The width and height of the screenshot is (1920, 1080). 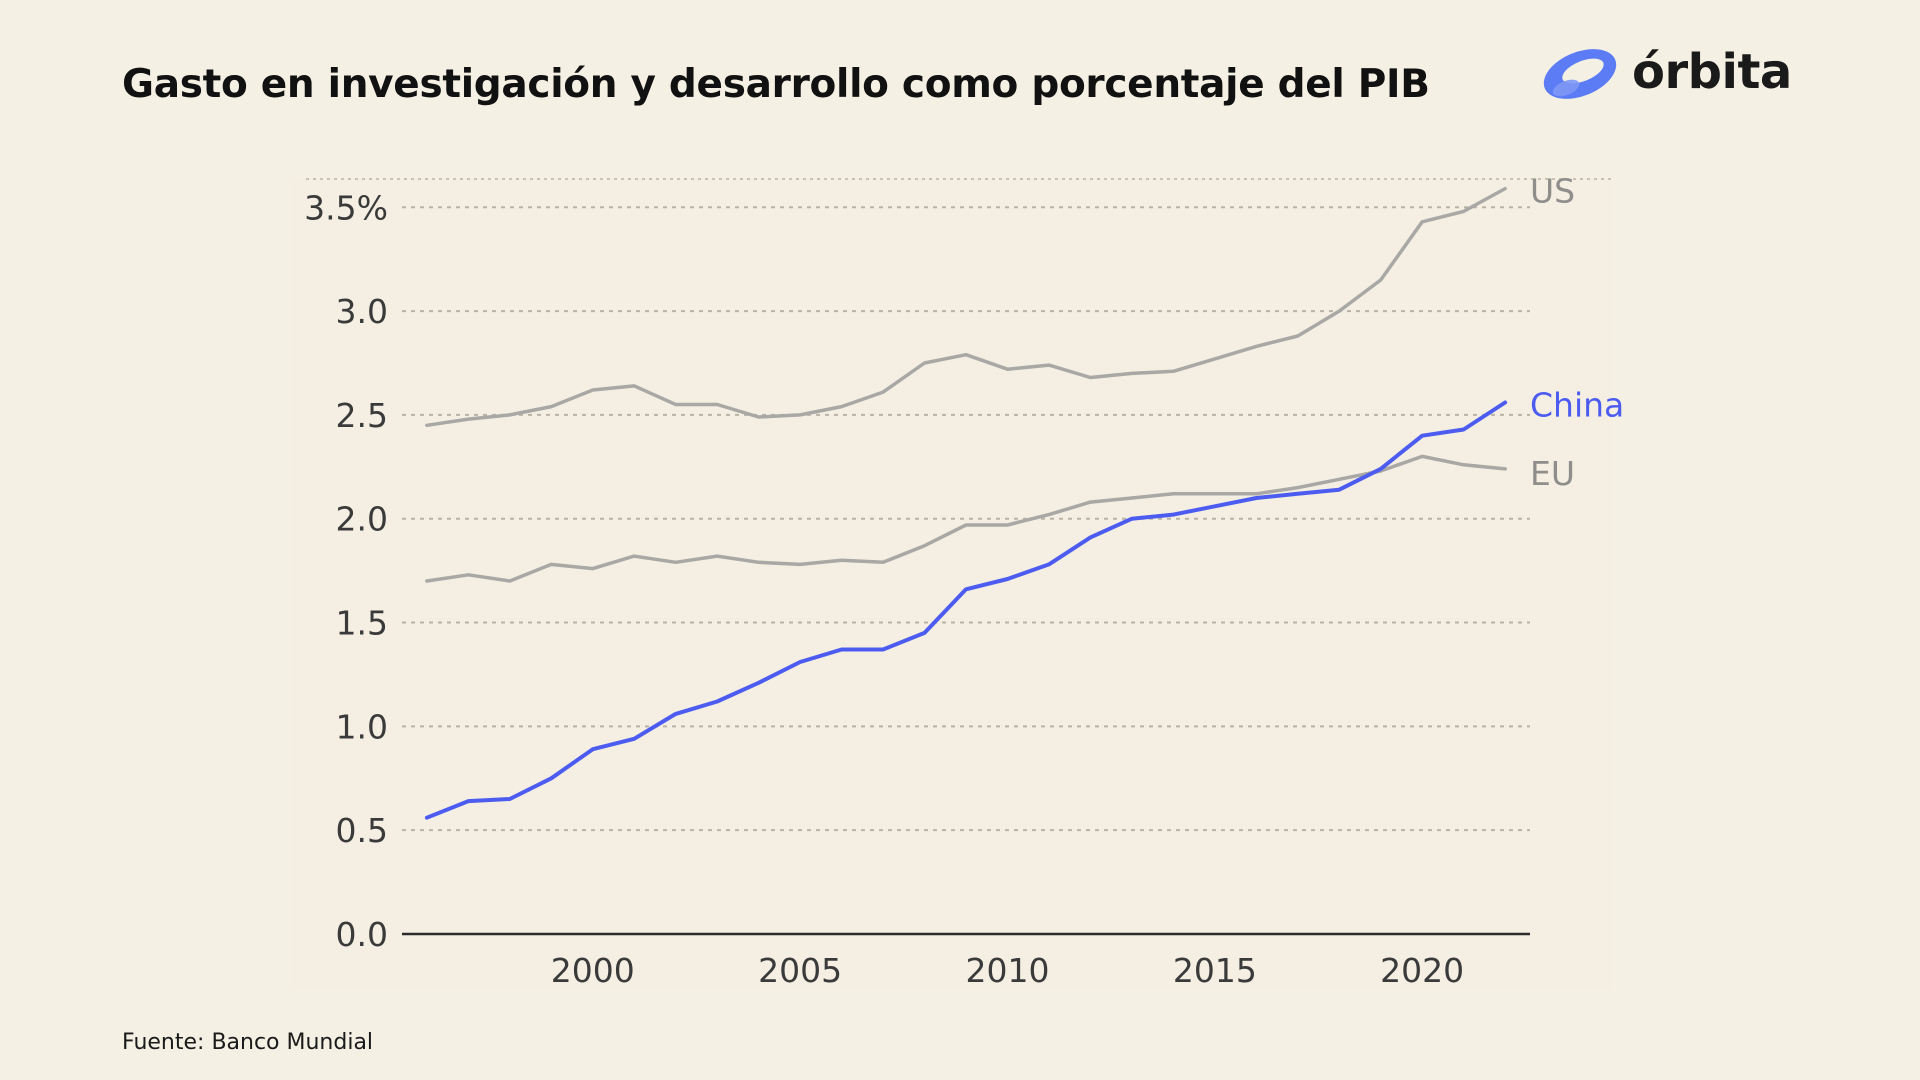 What do you see at coordinates (362, 311) in the screenshot?
I see `y-tick-label: 3.0` at bounding box center [362, 311].